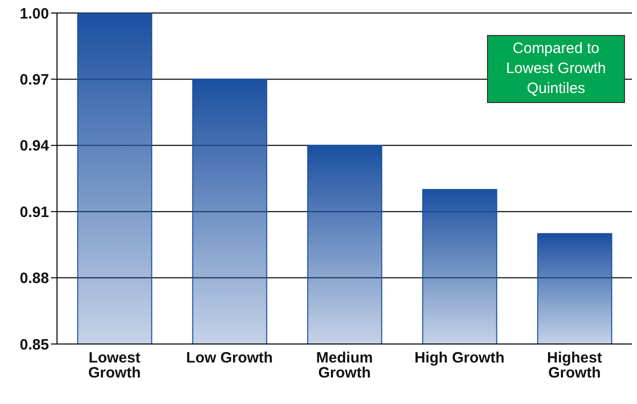 The width and height of the screenshot is (637, 404). What do you see at coordinates (344, 366) in the screenshot?
I see `x-tick-label: Medium Growth` at bounding box center [344, 366].